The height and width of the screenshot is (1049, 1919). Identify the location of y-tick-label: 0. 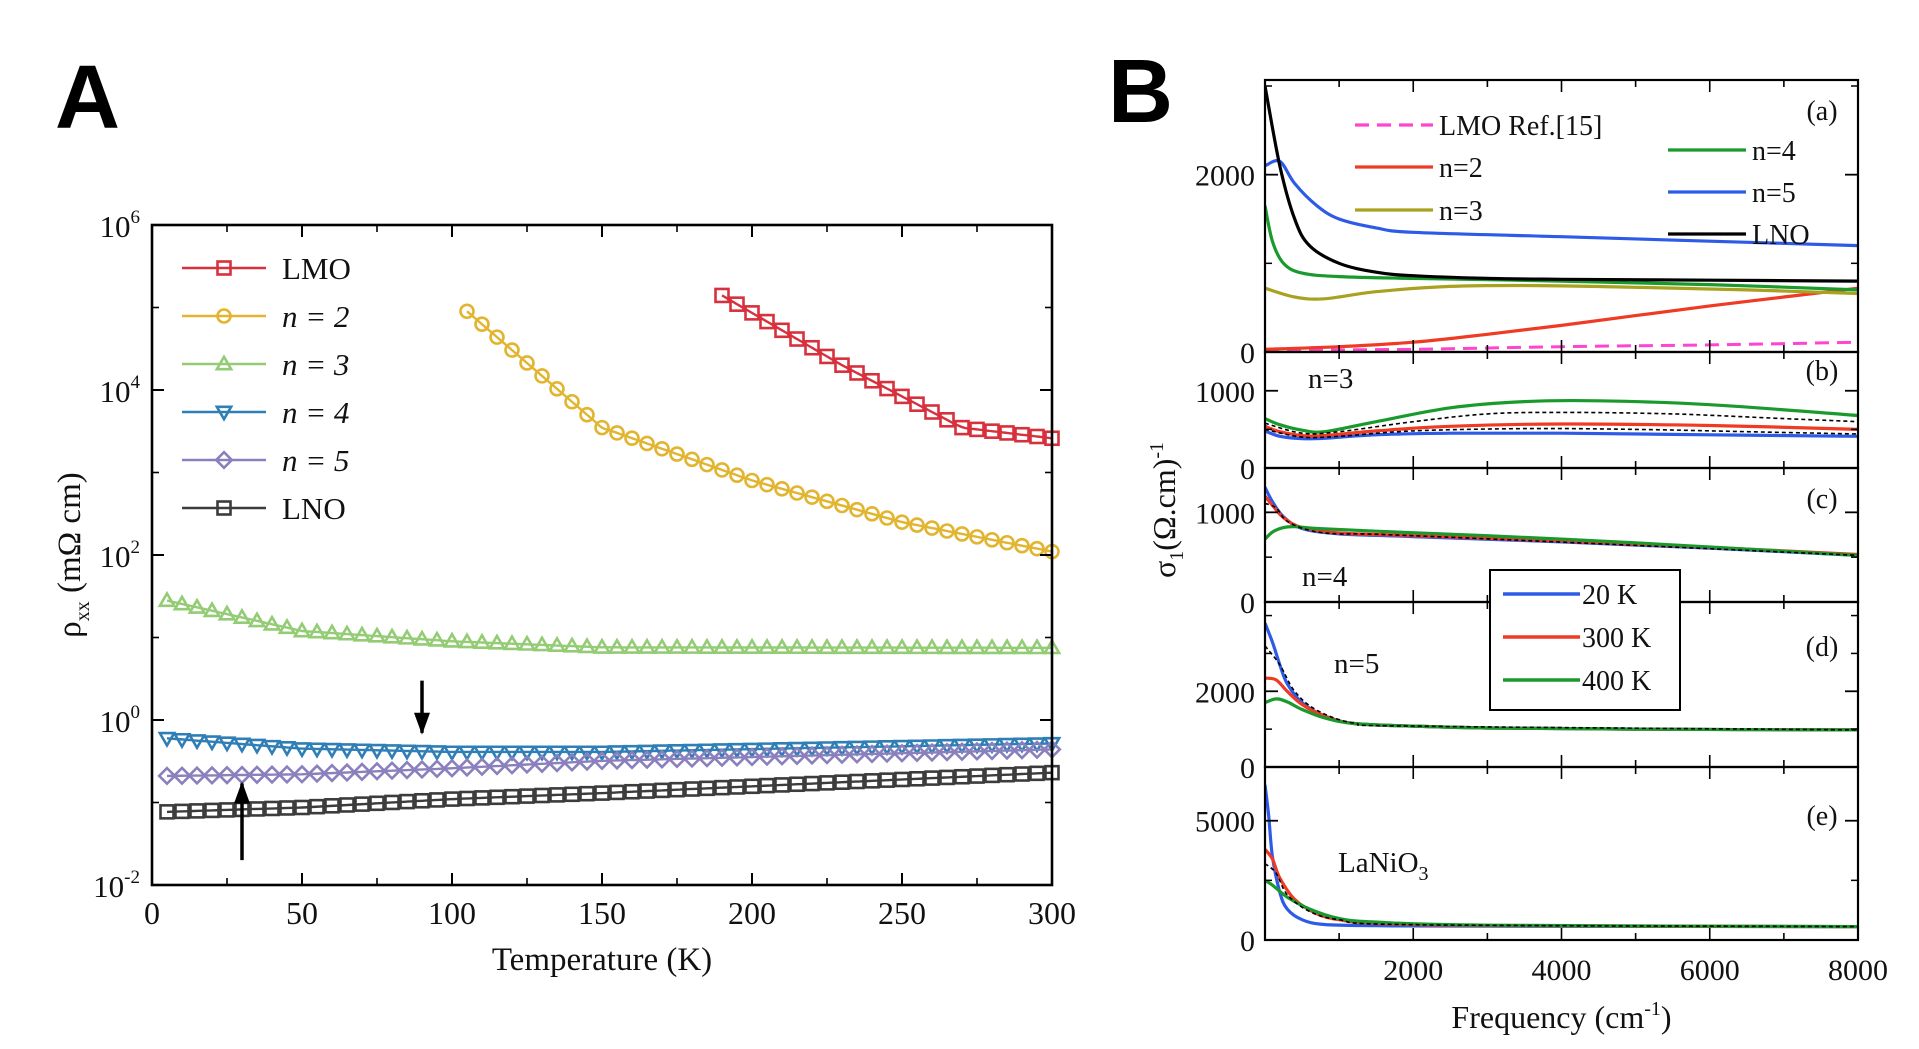
(1247, 603).